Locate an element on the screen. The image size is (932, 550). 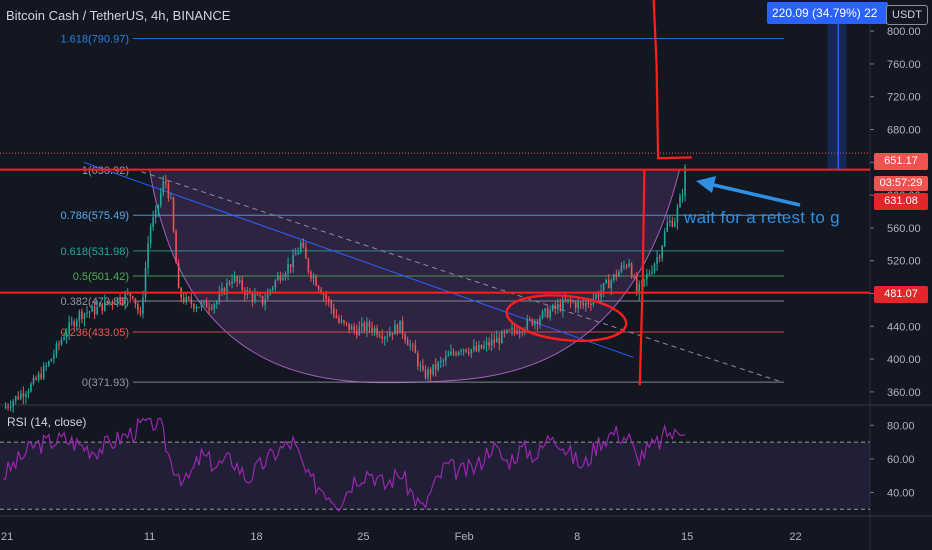
arrow-shaft is located at coordinates (752, 194).